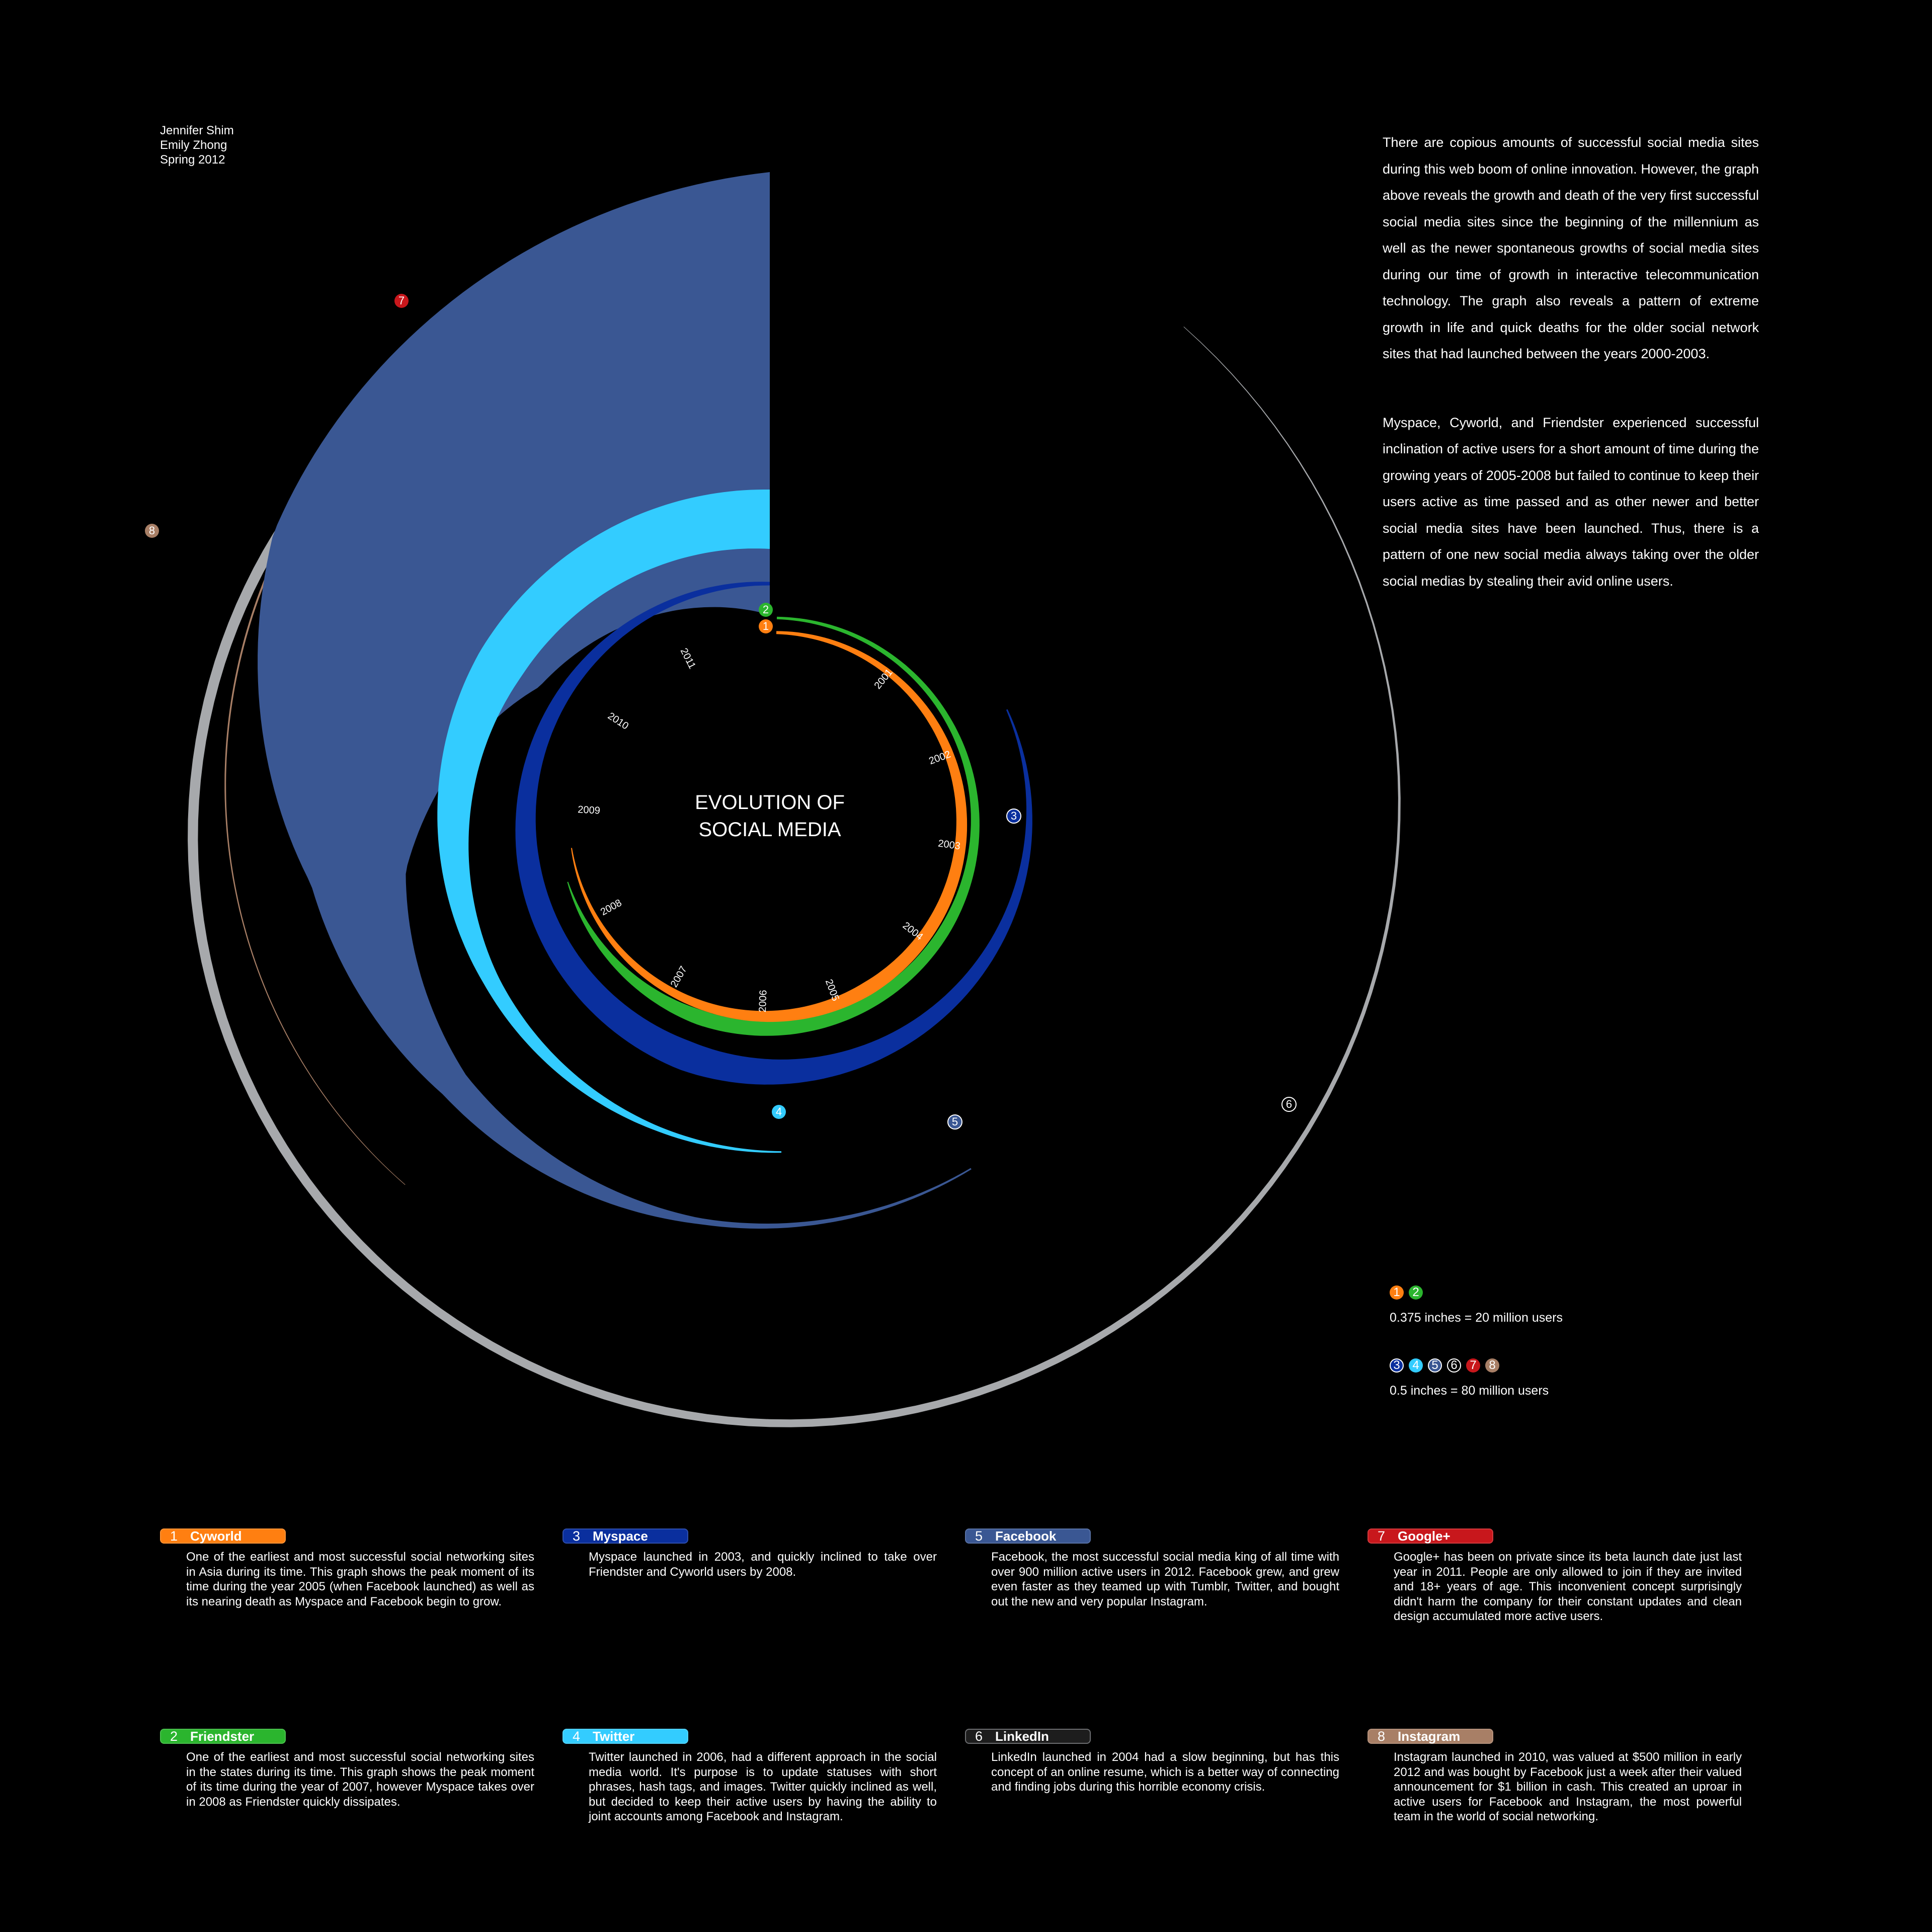 The height and width of the screenshot is (1932, 1932). I want to click on marker-number: 3, so click(1014, 816).